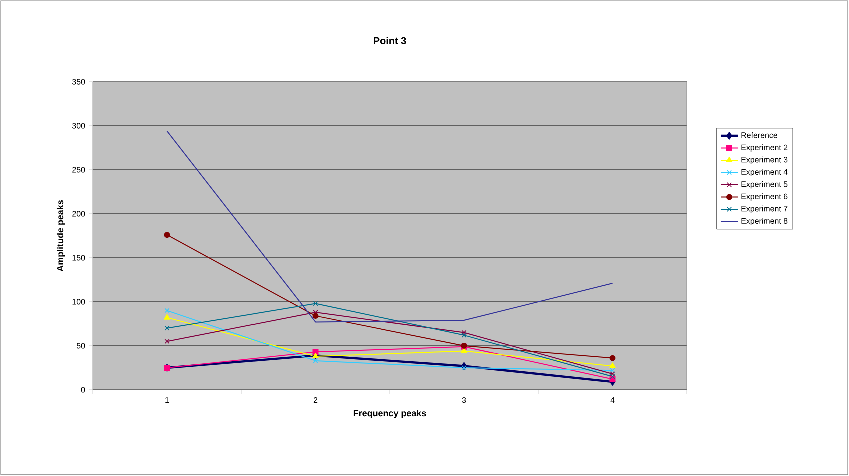 Image resolution: width=849 pixels, height=476 pixels. What do you see at coordinates (390, 414) in the screenshot?
I see `x-axis-title: Frequency peaks` at bounding box center [390, 414].